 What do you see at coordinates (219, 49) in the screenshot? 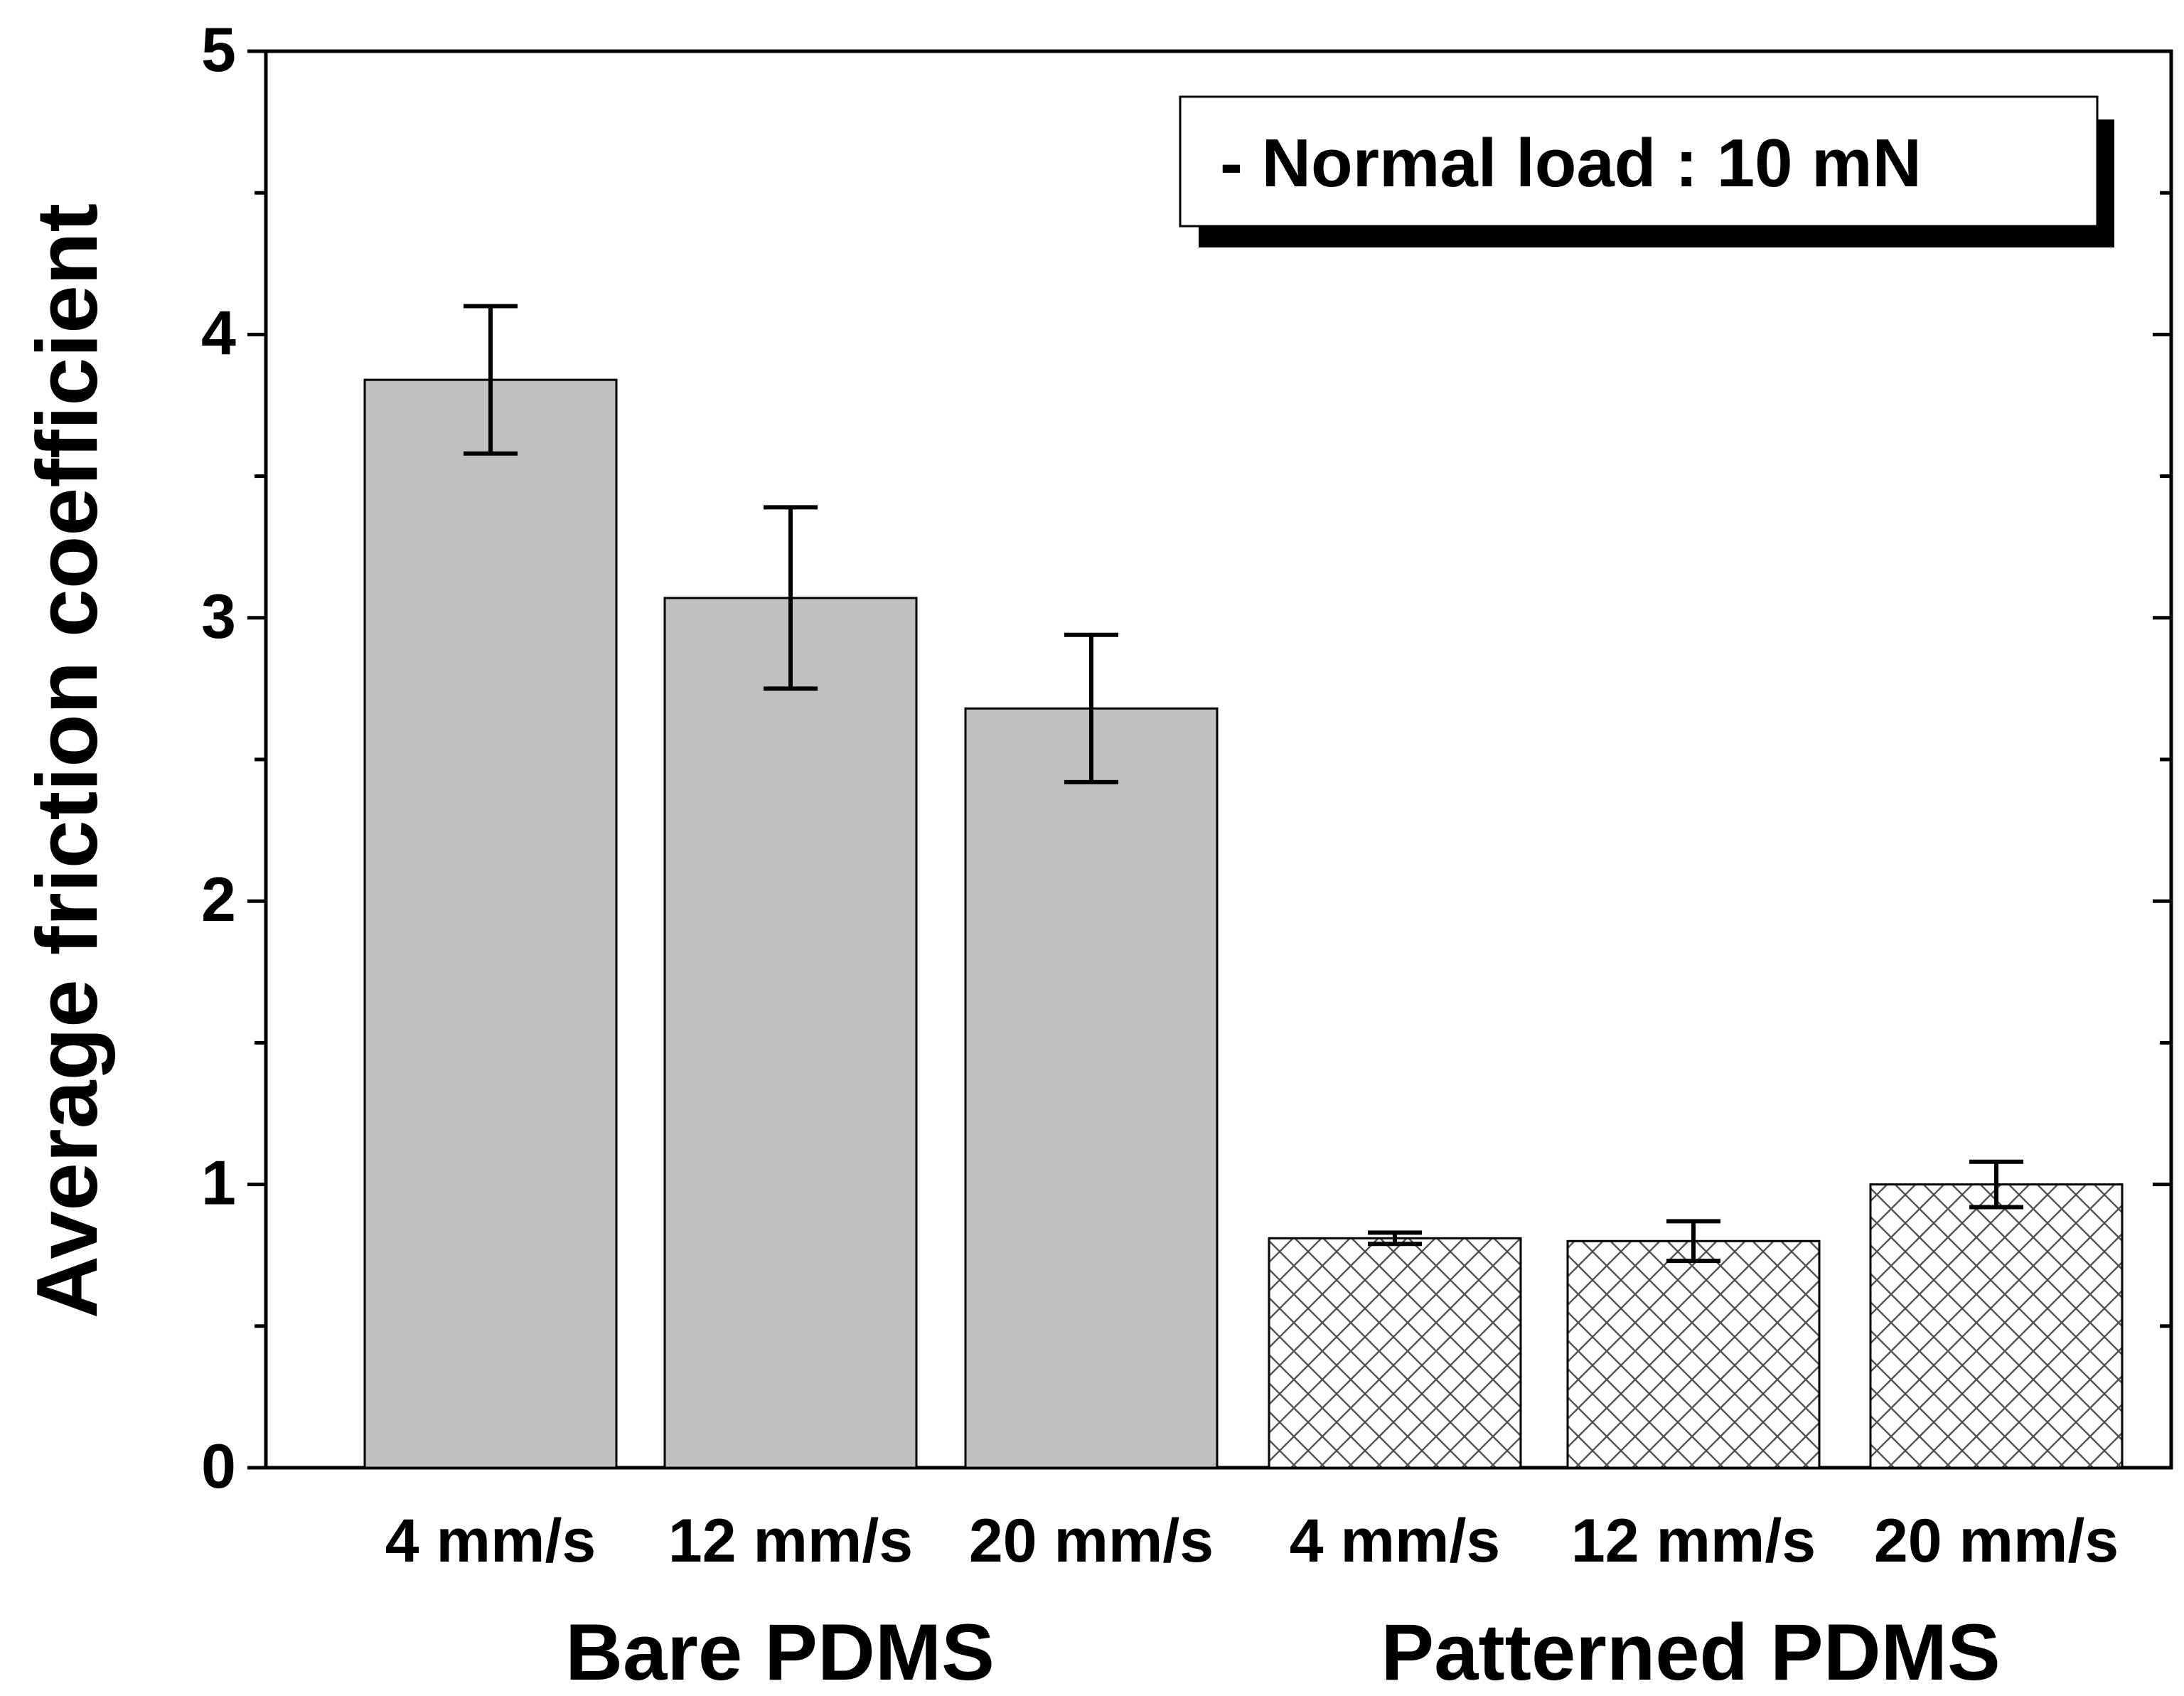
I see `y-tick-label: 5` at bounding box center [219, 49].